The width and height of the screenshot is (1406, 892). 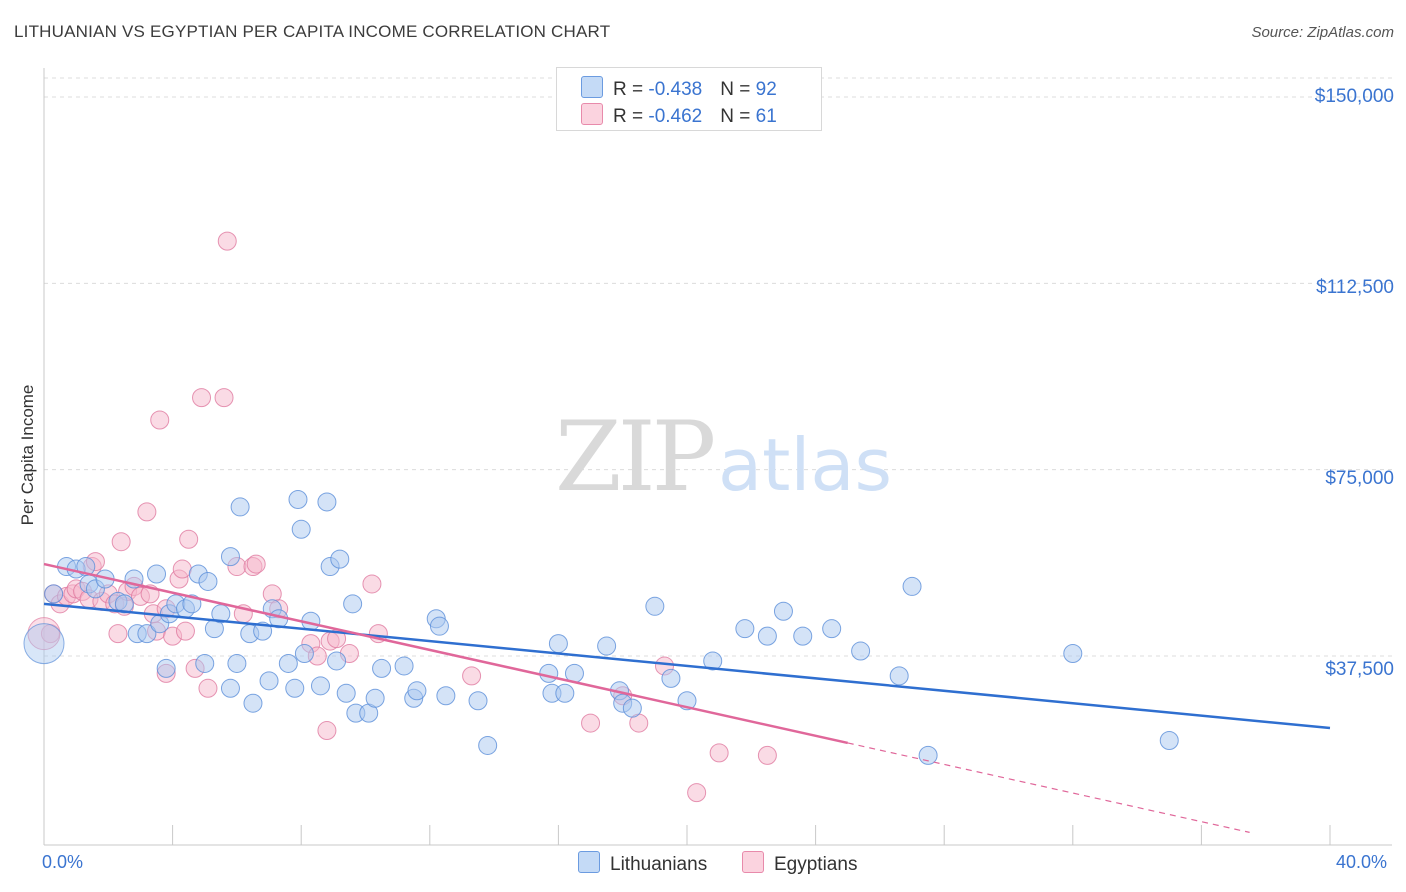 I want to click on bottom-legend-swatch-egyptians, so click(x=753, y=862).